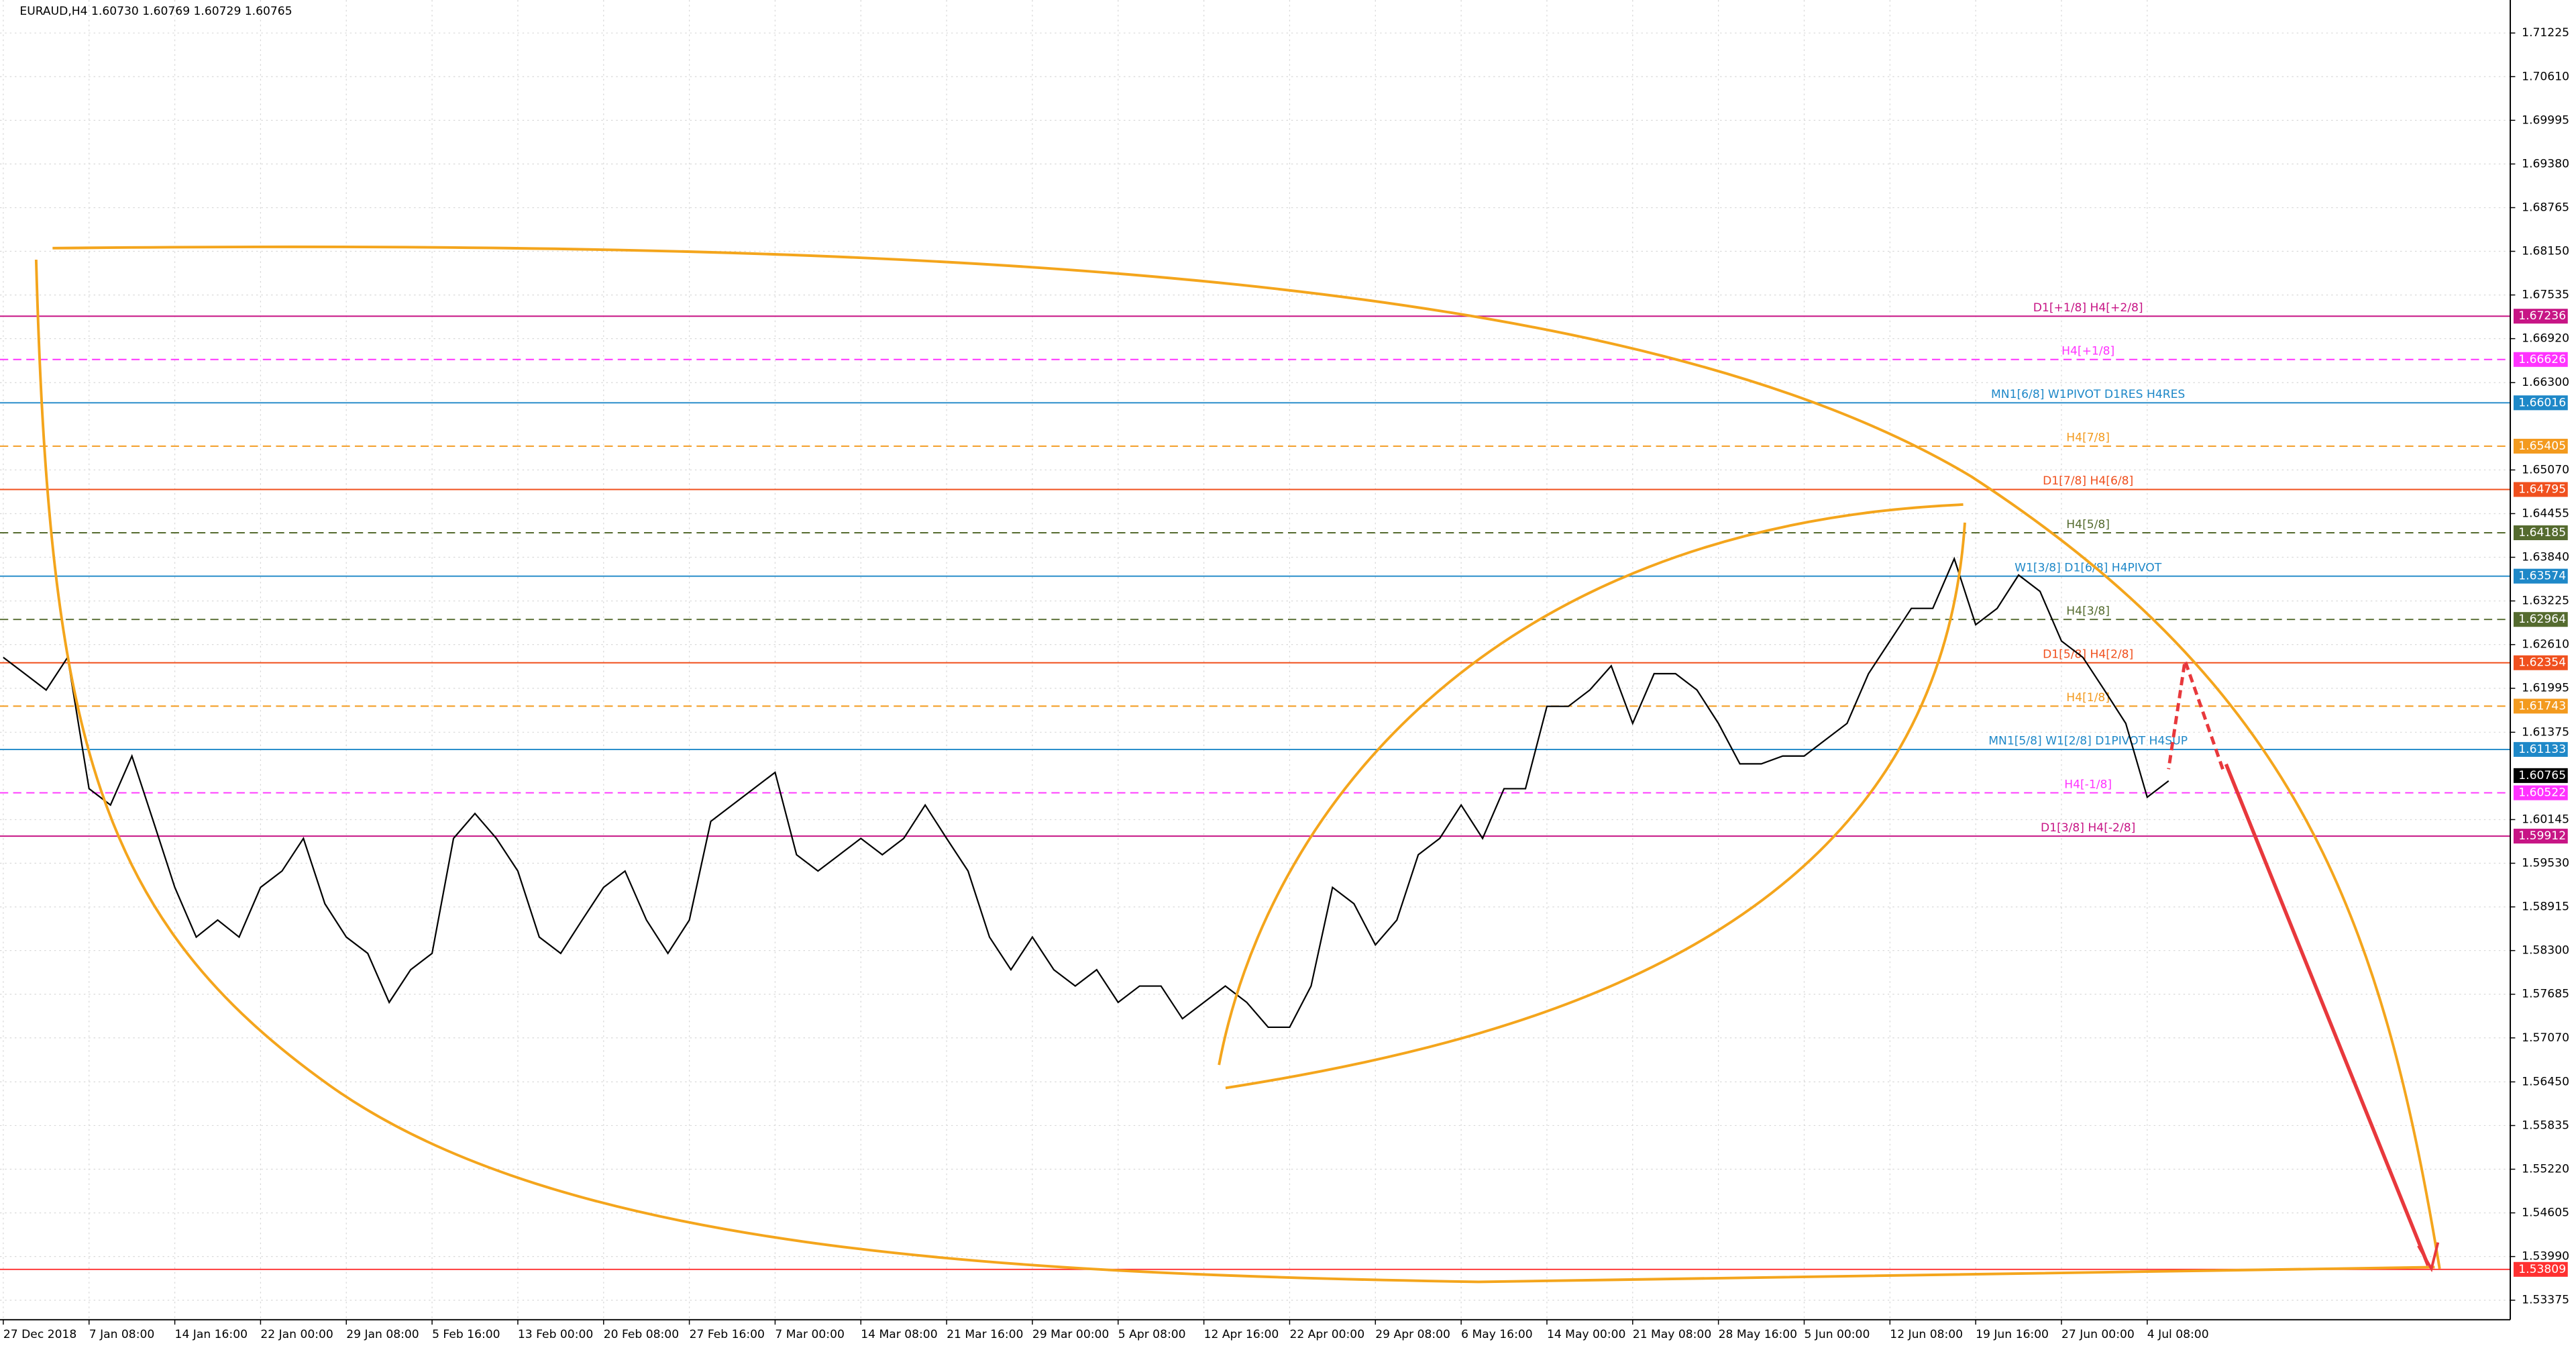  What do you see at coordinates (2545, 470) in the screenshot?
I see `y-tick-label: 1.65070` at bounding box center [2545, 470].